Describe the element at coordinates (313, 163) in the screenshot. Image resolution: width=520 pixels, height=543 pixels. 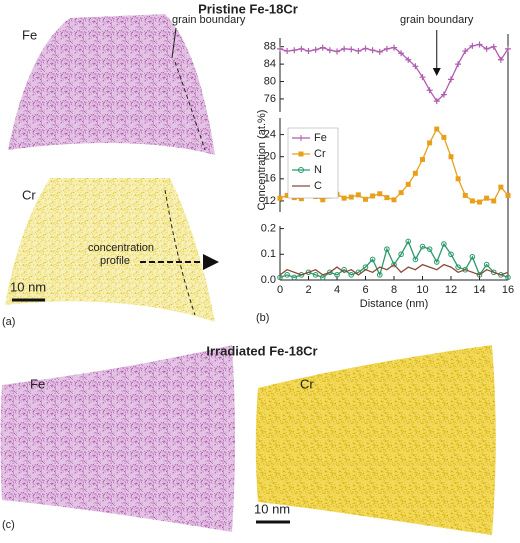
I see `legend: Fe Cr NC` at that location.